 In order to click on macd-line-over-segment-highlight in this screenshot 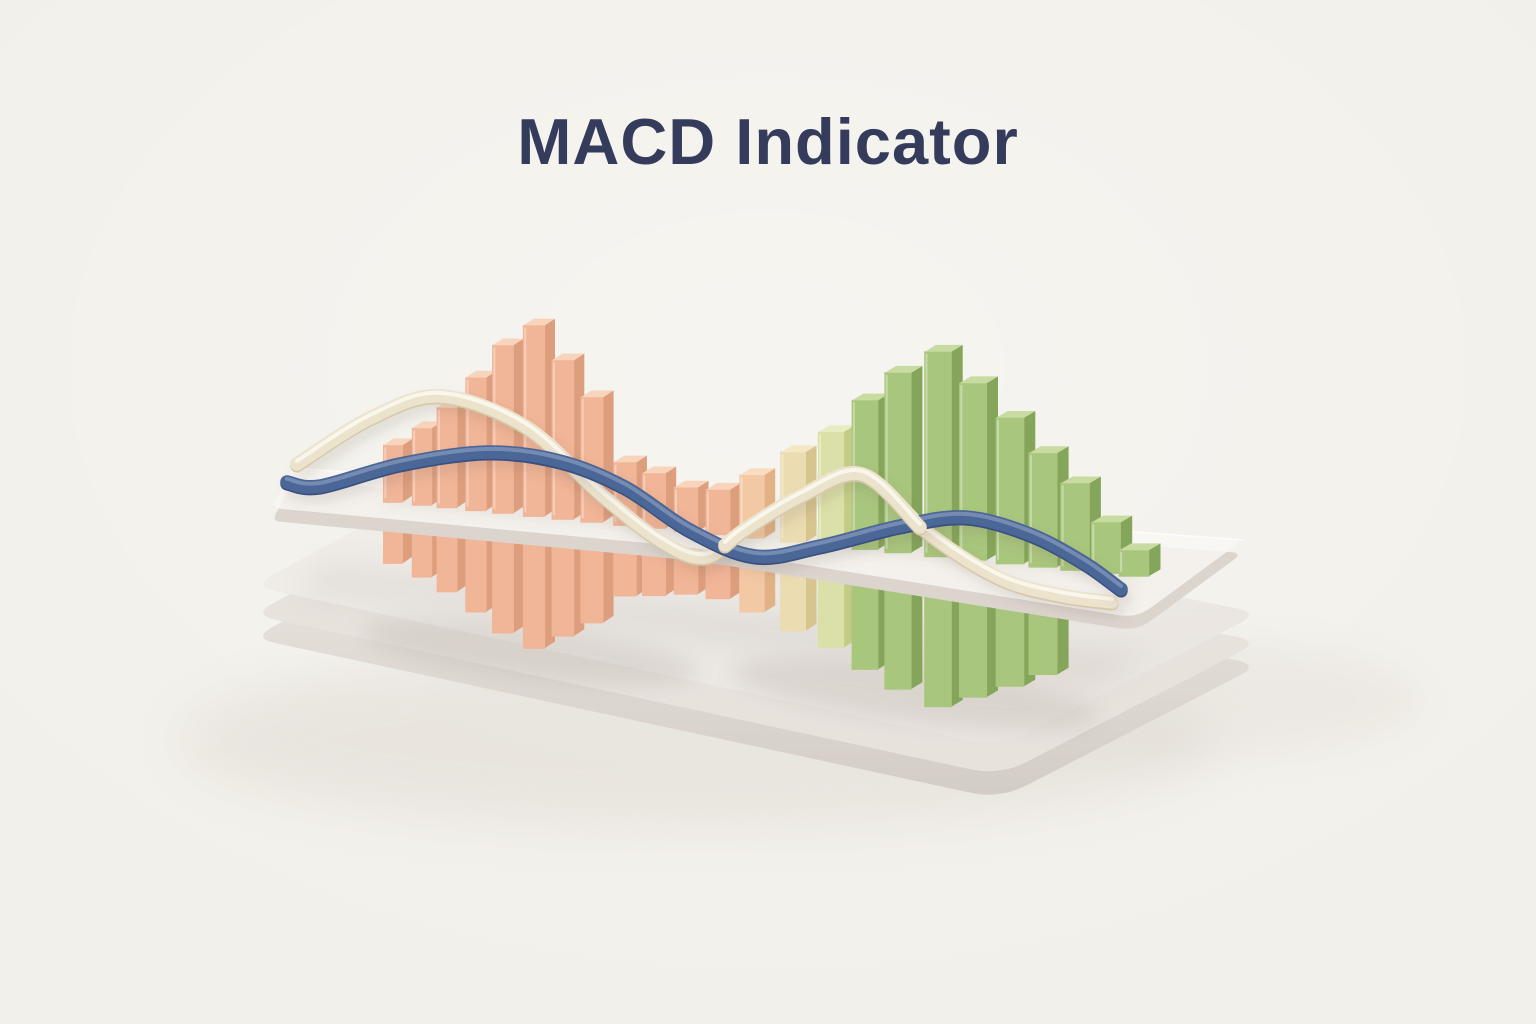, I will do `click(822, 505)`.